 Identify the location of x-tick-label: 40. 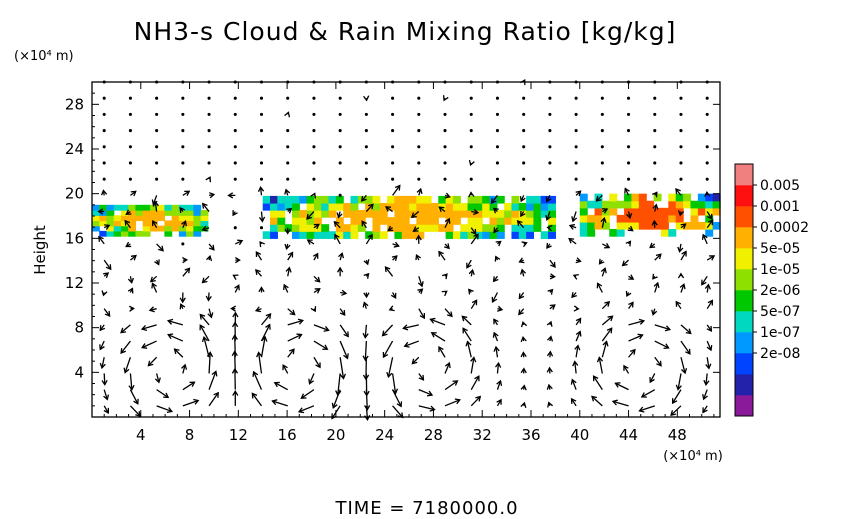
(579, 435).